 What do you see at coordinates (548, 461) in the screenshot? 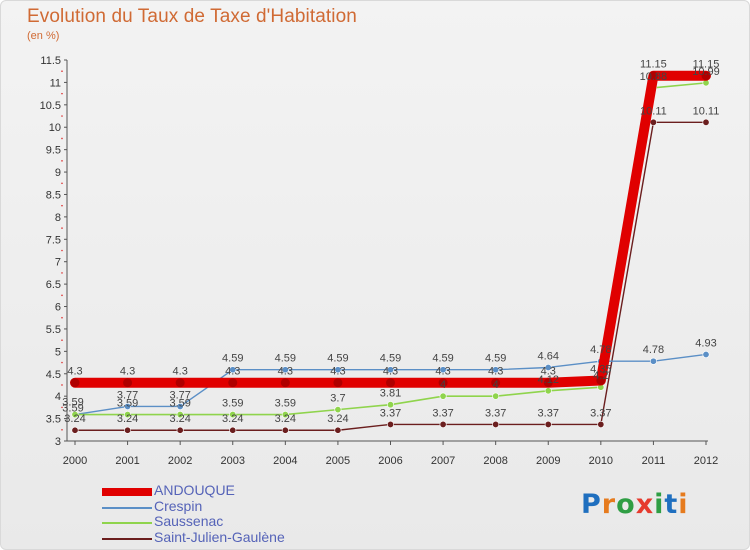
I see `x-tick-label: 2009` at bounding box center [548, 461].